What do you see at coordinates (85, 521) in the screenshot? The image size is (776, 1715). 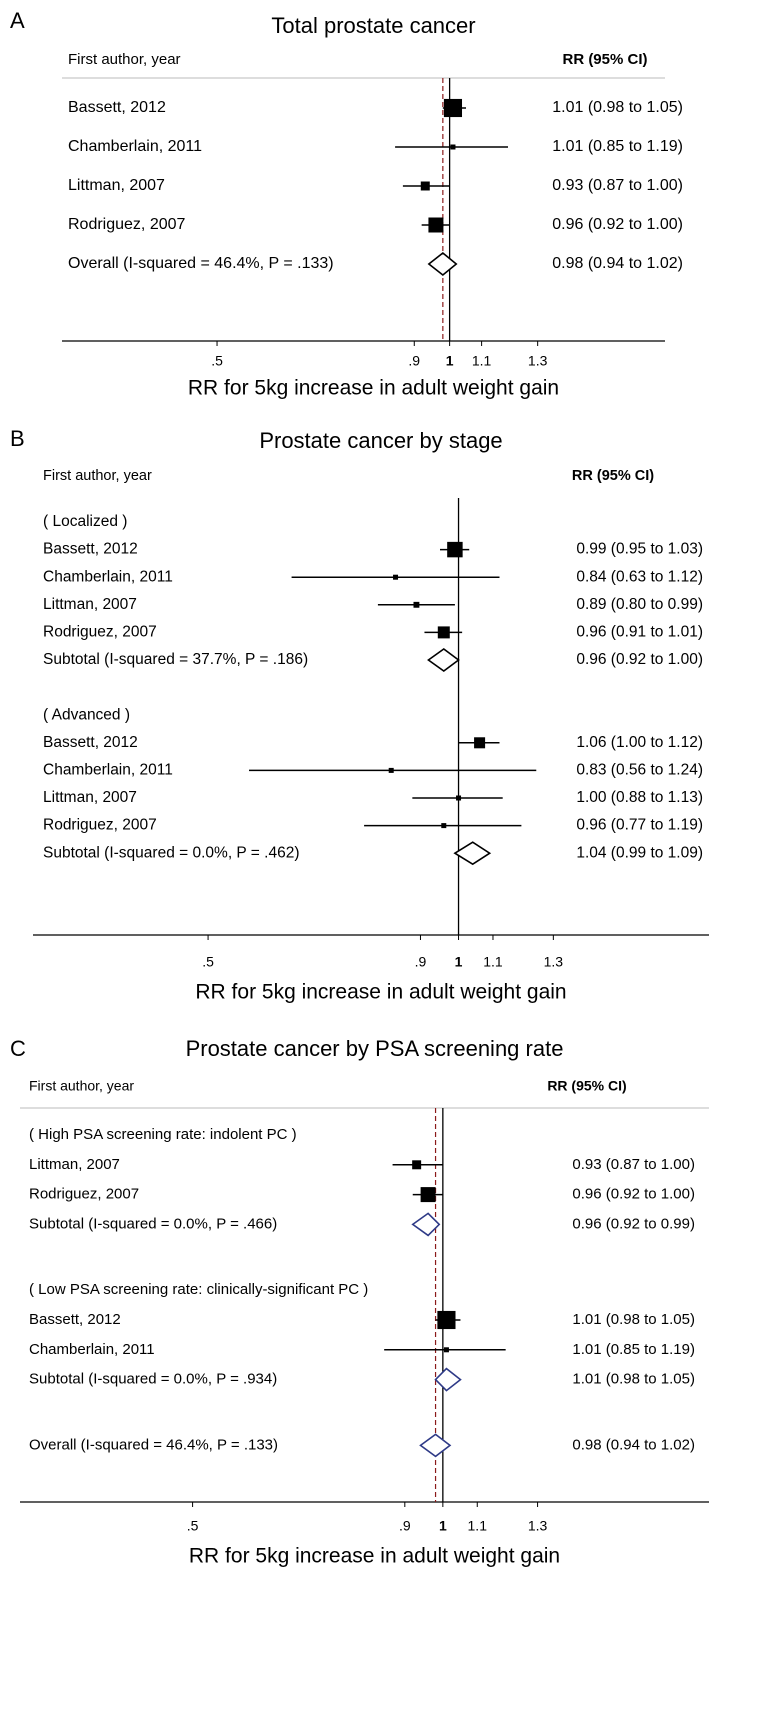 I see `row-label: ( Localized )` at bounding box center [85, 521].